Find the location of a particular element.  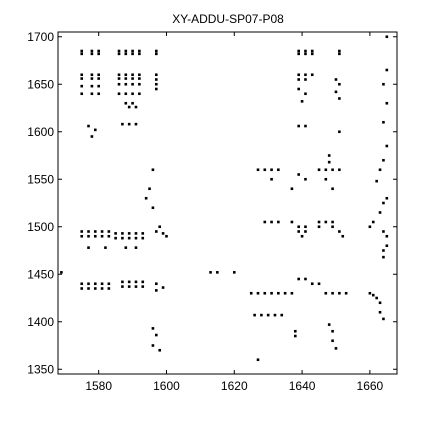

x-tick-label: 1580 is located at coordinates (98, 386).